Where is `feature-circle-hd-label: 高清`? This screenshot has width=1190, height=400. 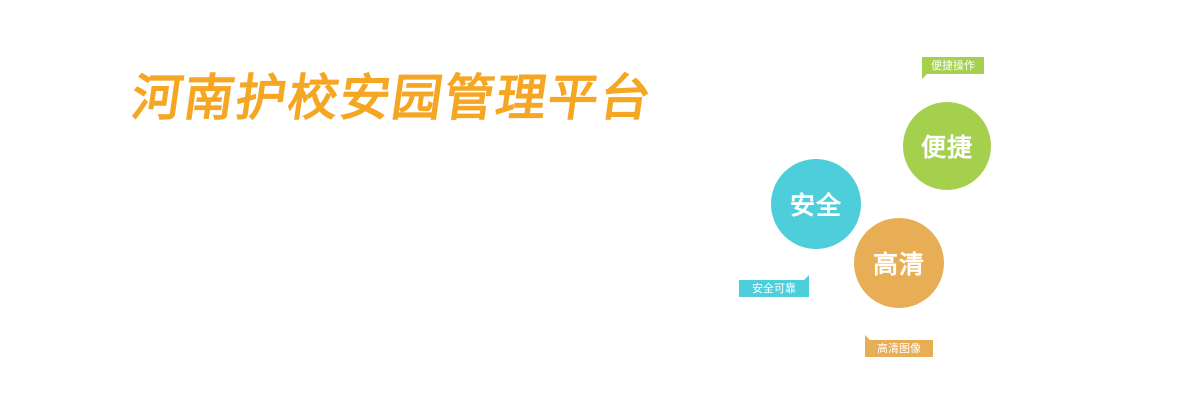
feature-circle-hd-label: 高清 is located at coordinates (898, 264).